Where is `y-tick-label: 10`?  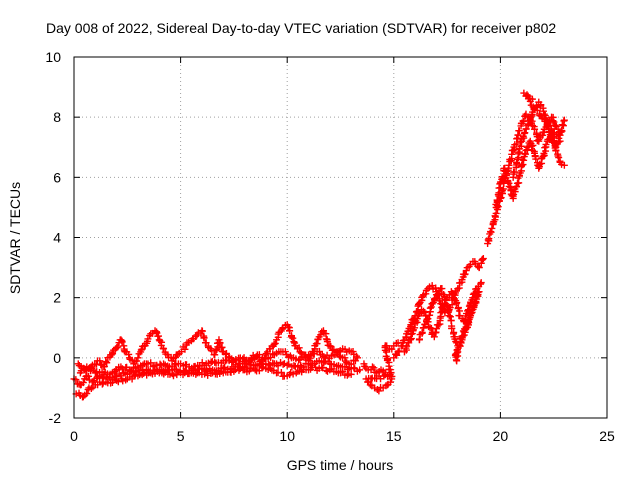 y-tick-label: 10 is located at coordinates (53, 57).